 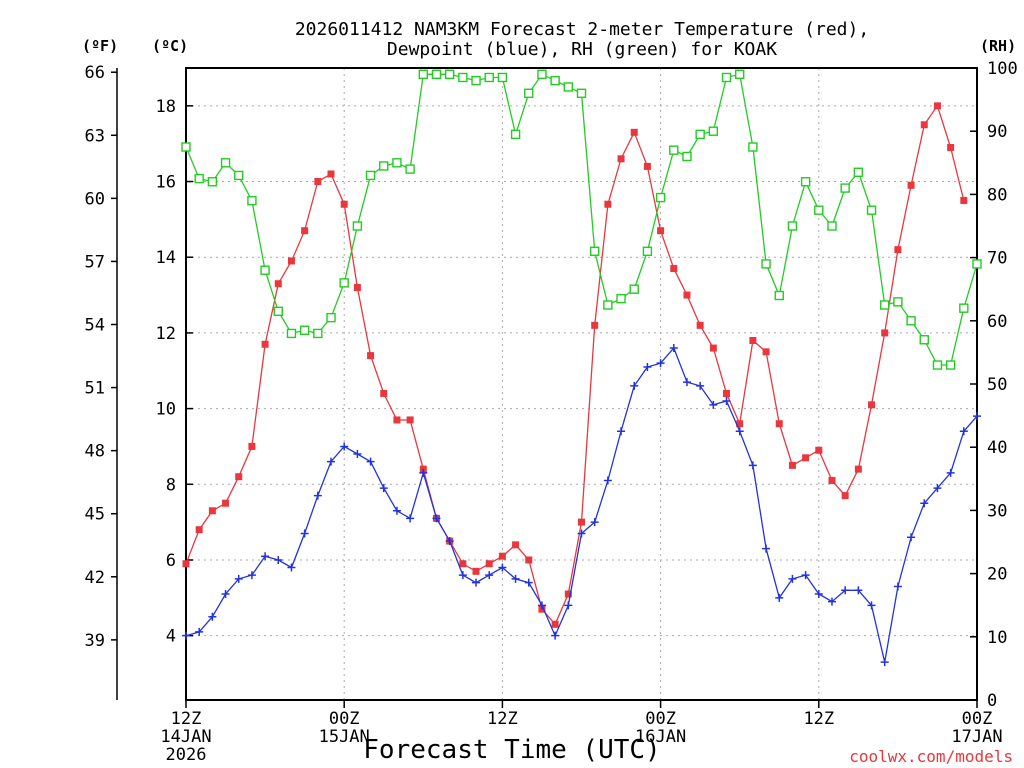 I want to click on celsius-tick-label: 18, so click(x=166, y=107).